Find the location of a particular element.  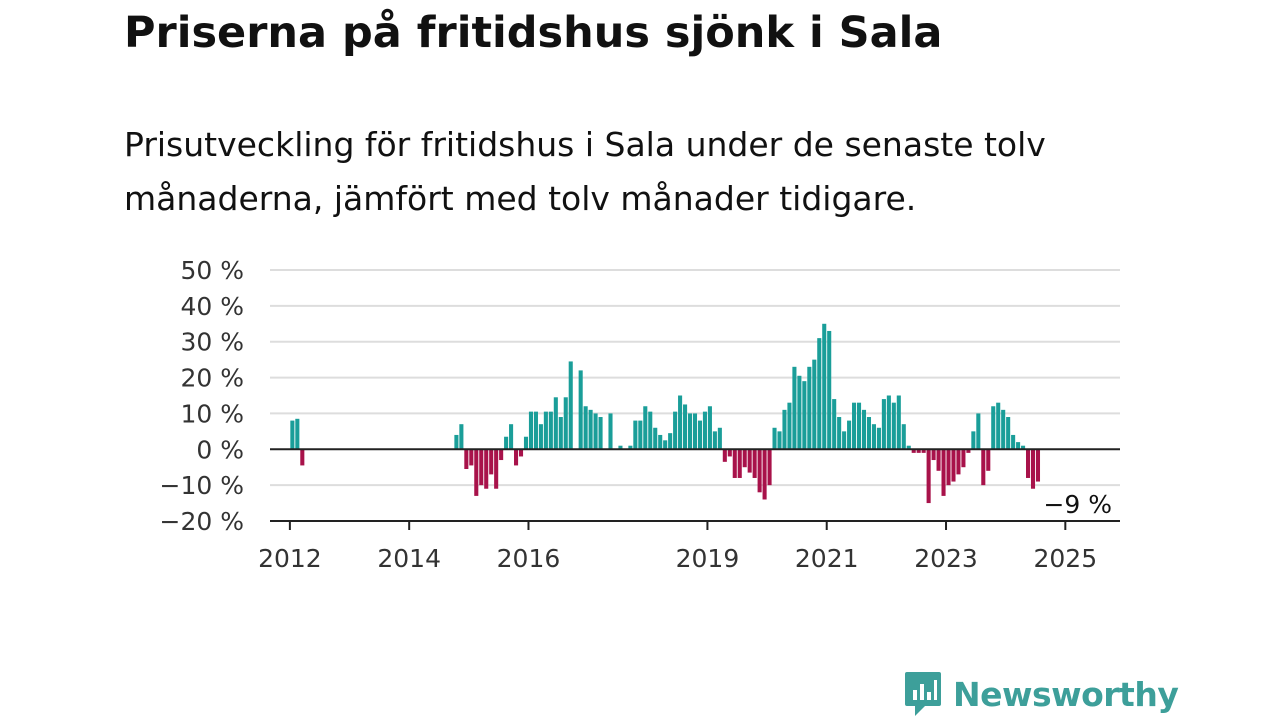

bars is located at coordinates (665, 413).